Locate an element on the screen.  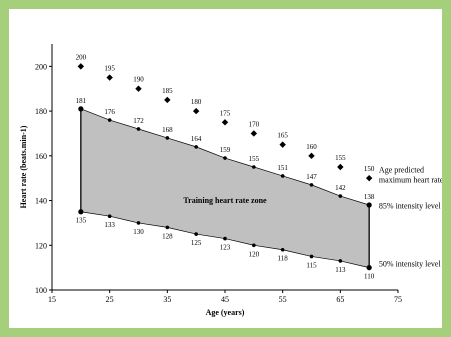
label-85-percent: 142 is located at coordinates (340, 188).